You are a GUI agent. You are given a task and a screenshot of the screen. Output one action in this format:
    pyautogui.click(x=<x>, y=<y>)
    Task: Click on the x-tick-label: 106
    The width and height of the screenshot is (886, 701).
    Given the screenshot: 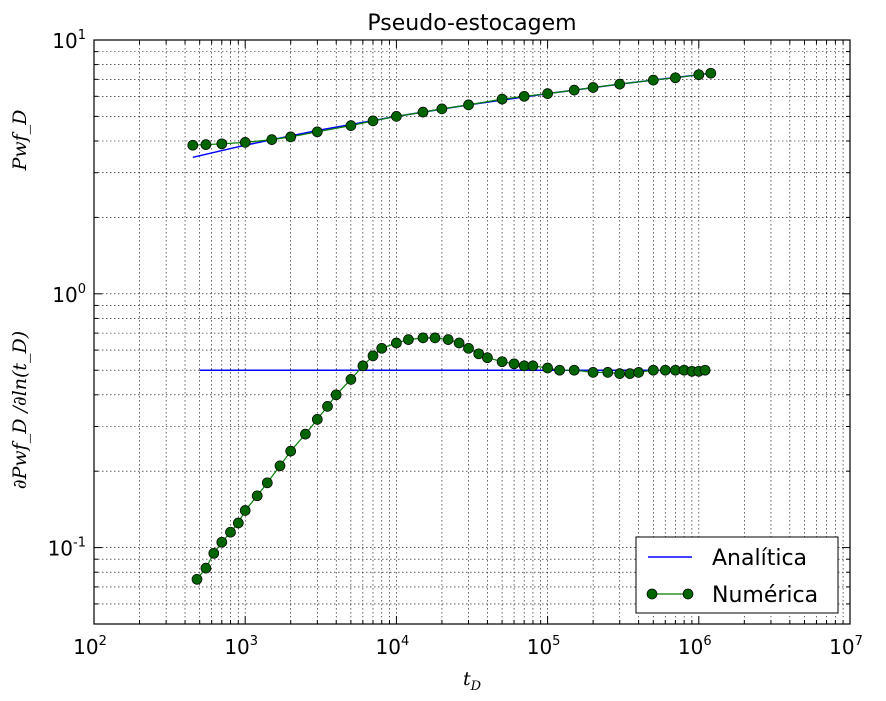 What is the action you would take?
    pyautogui.click(x=695, y=646)
    